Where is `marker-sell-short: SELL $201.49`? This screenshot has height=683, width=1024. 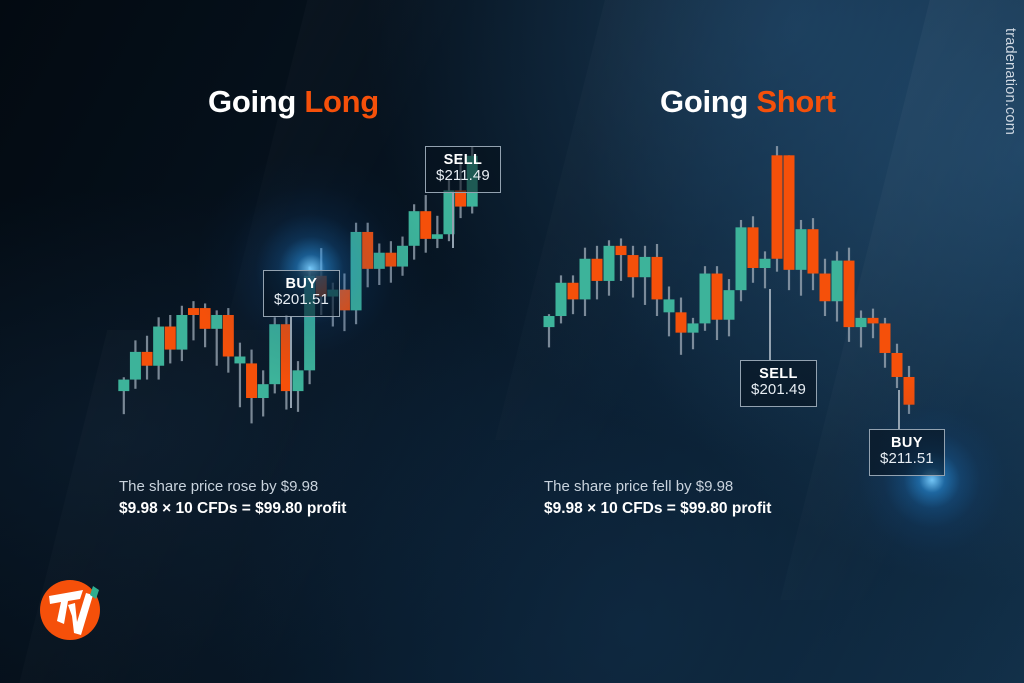
marker-sell-short: SELL $201.49 is located at coordinates (778, 384).